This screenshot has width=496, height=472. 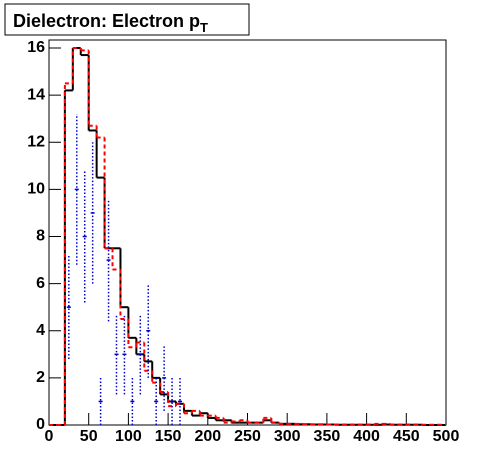 What do you see at coordinates (204, 27) in the screenshot?
I see `title-subscript: T` at bounding box center [204, 27].